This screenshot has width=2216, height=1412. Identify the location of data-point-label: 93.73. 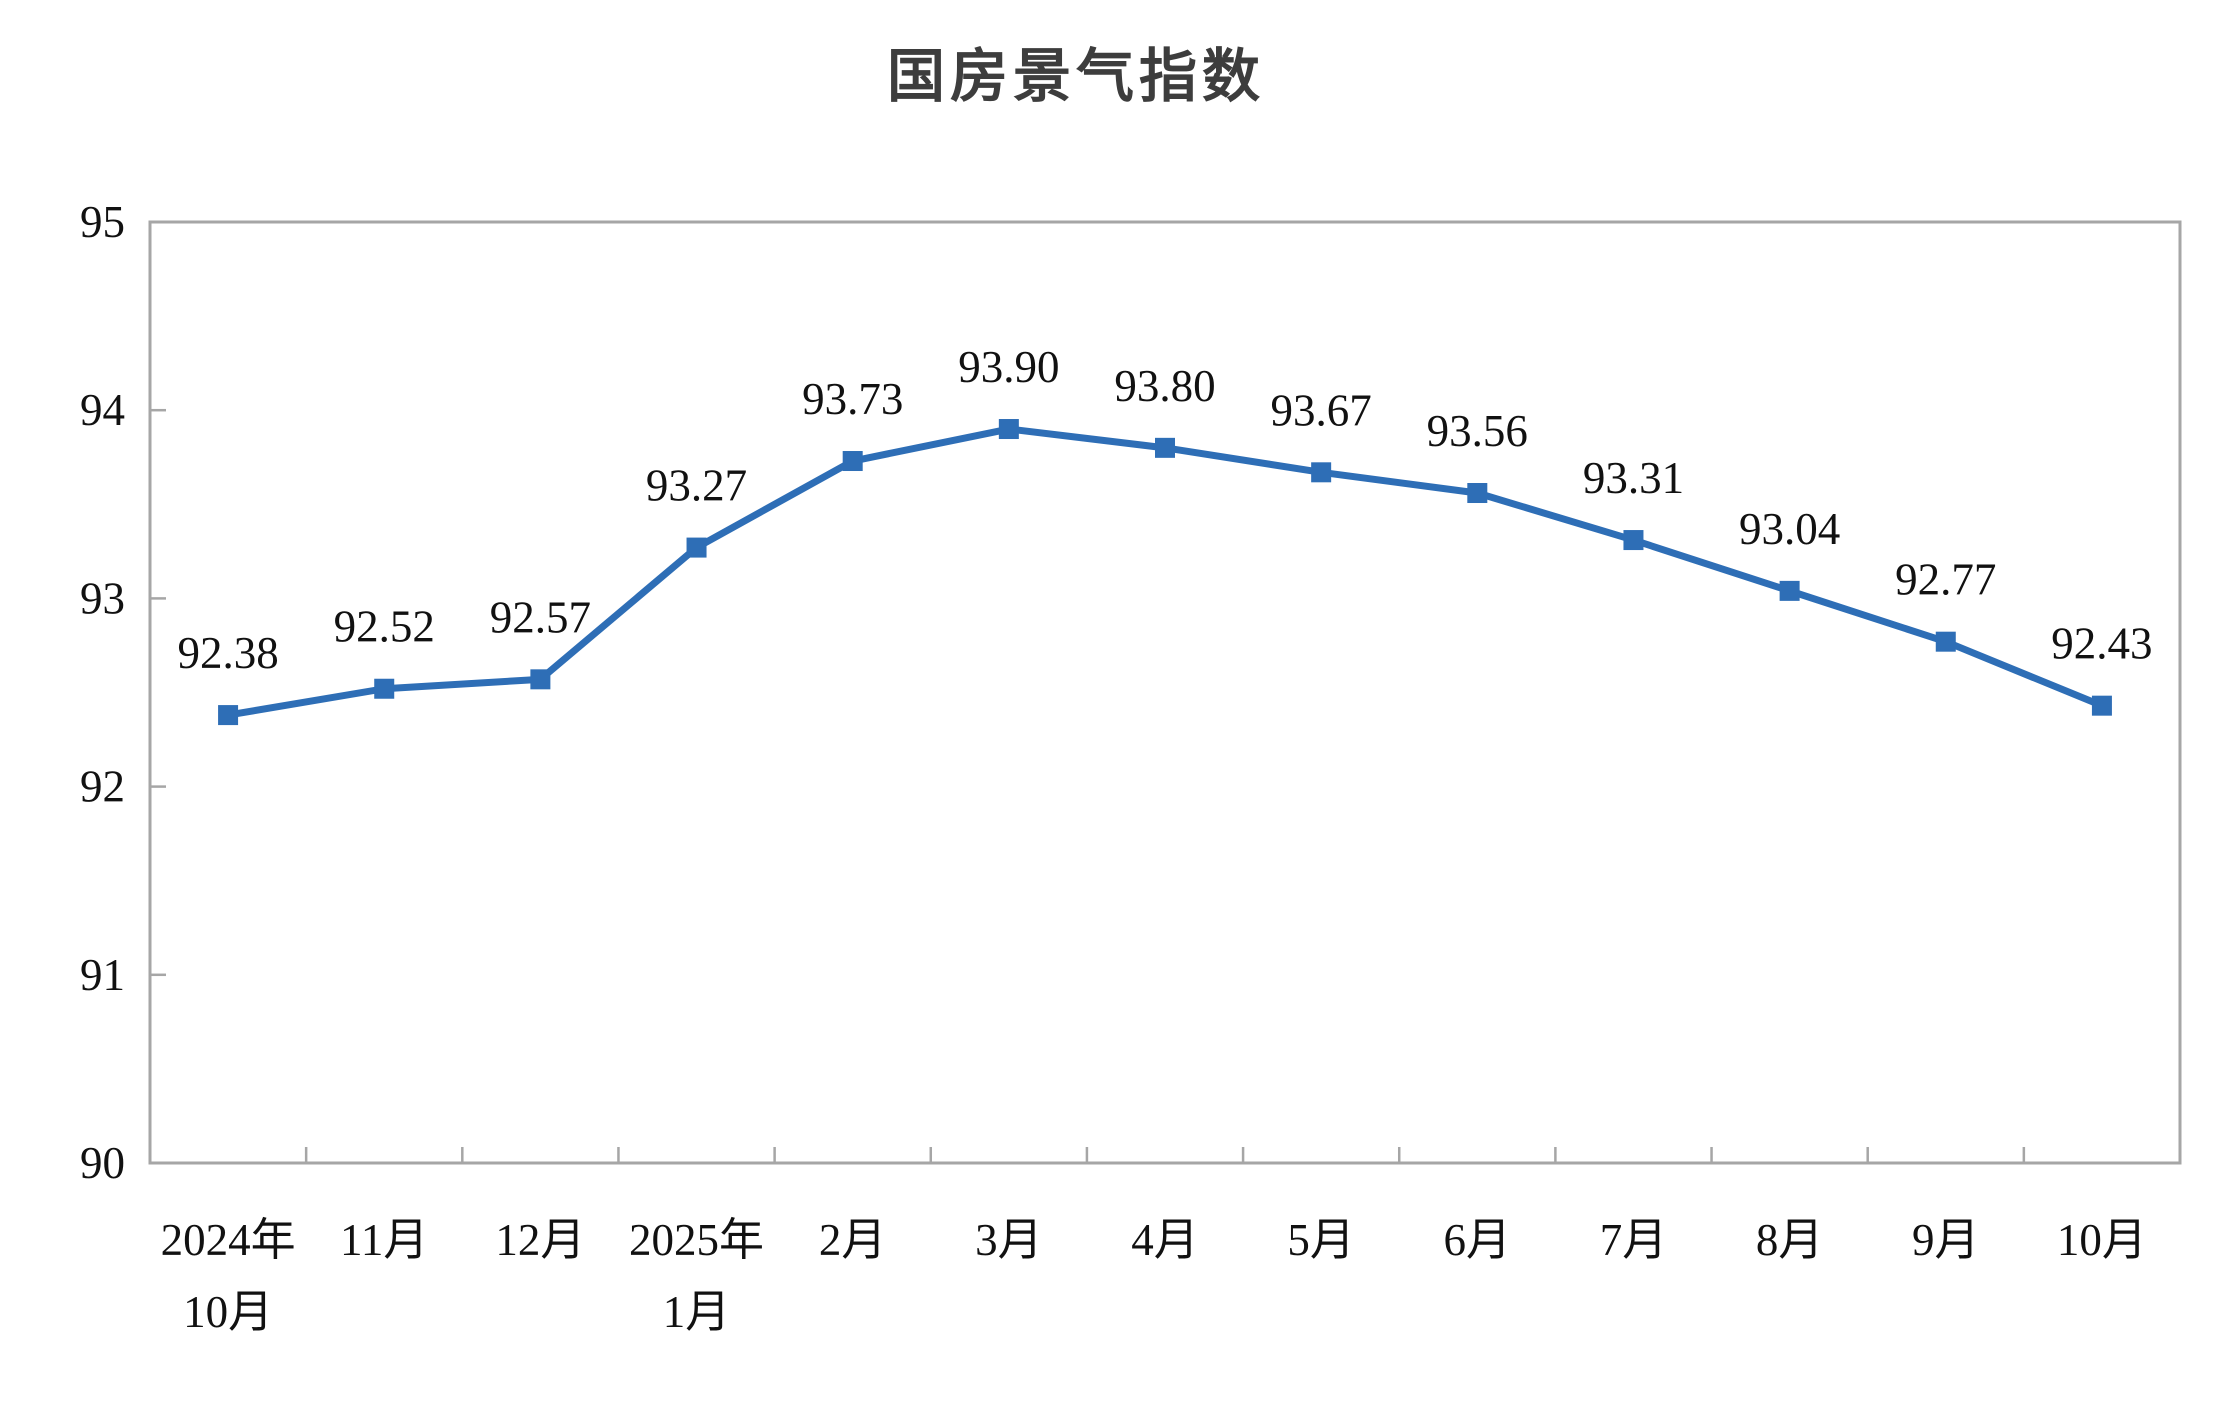
(852, 399).